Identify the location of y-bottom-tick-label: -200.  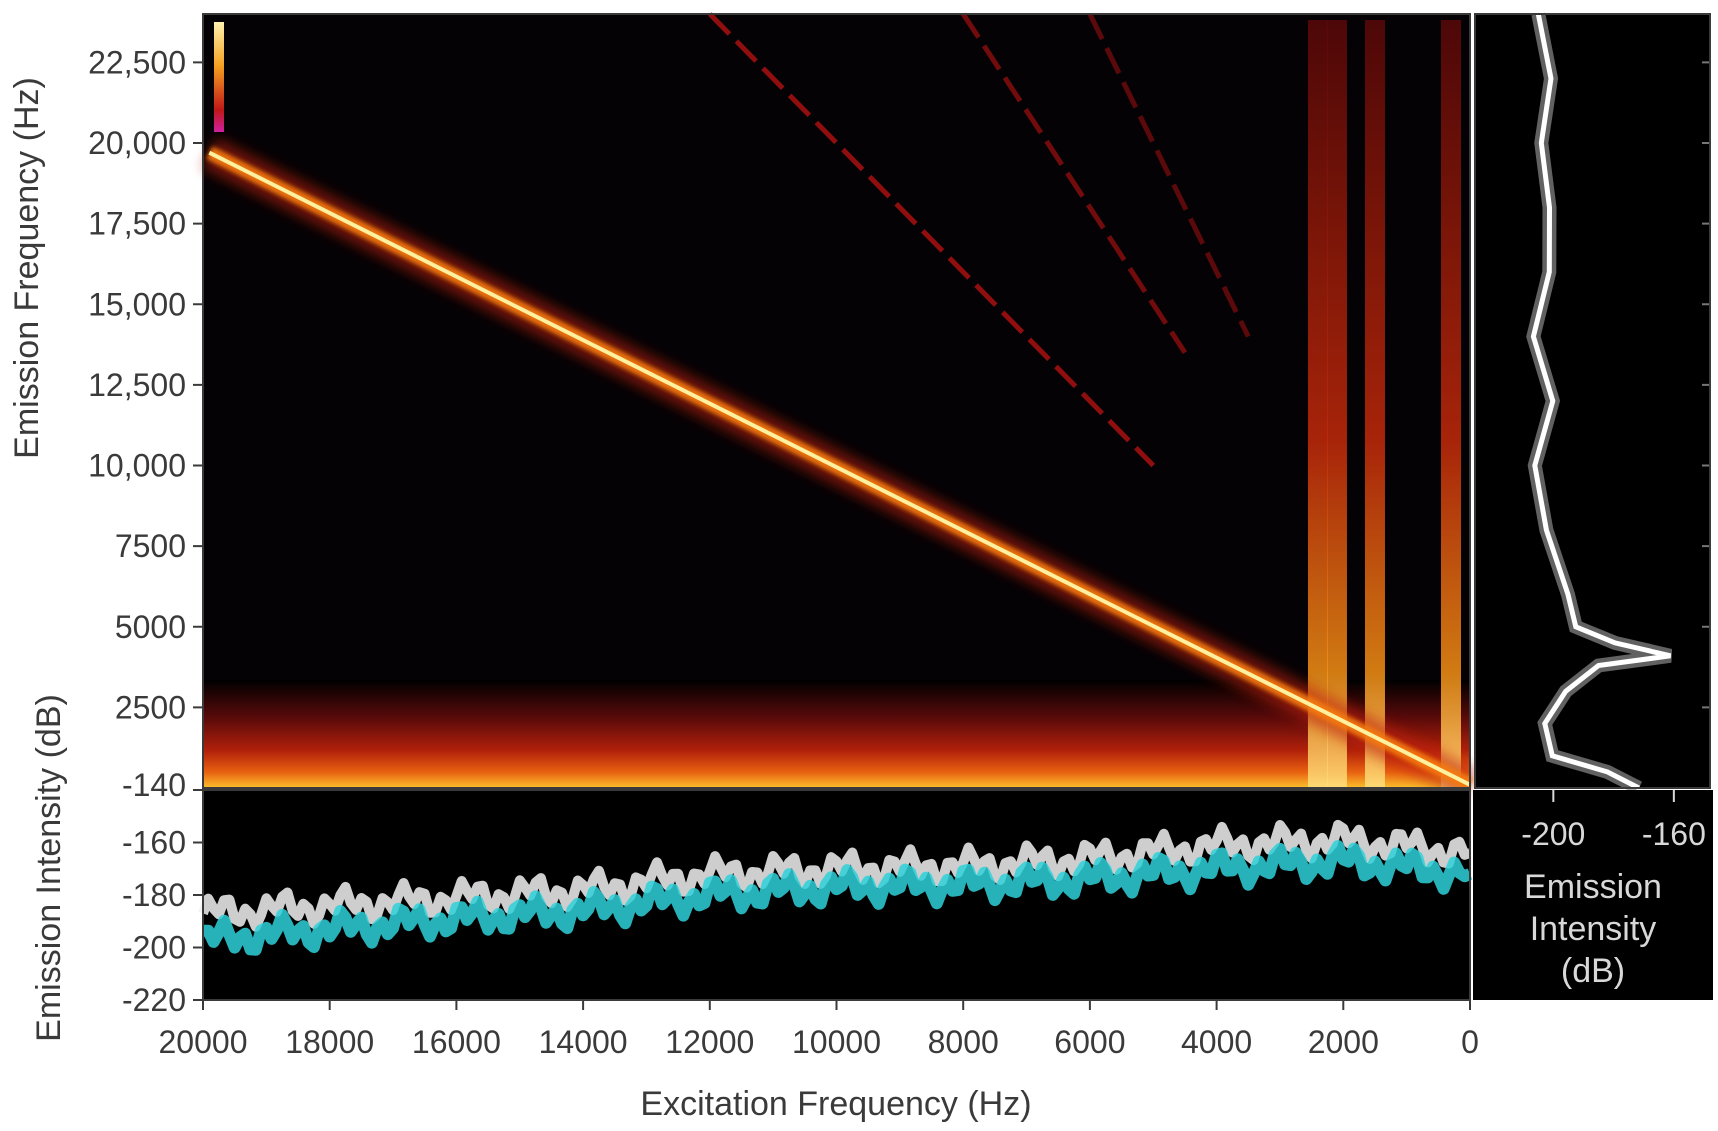
(154, 948).